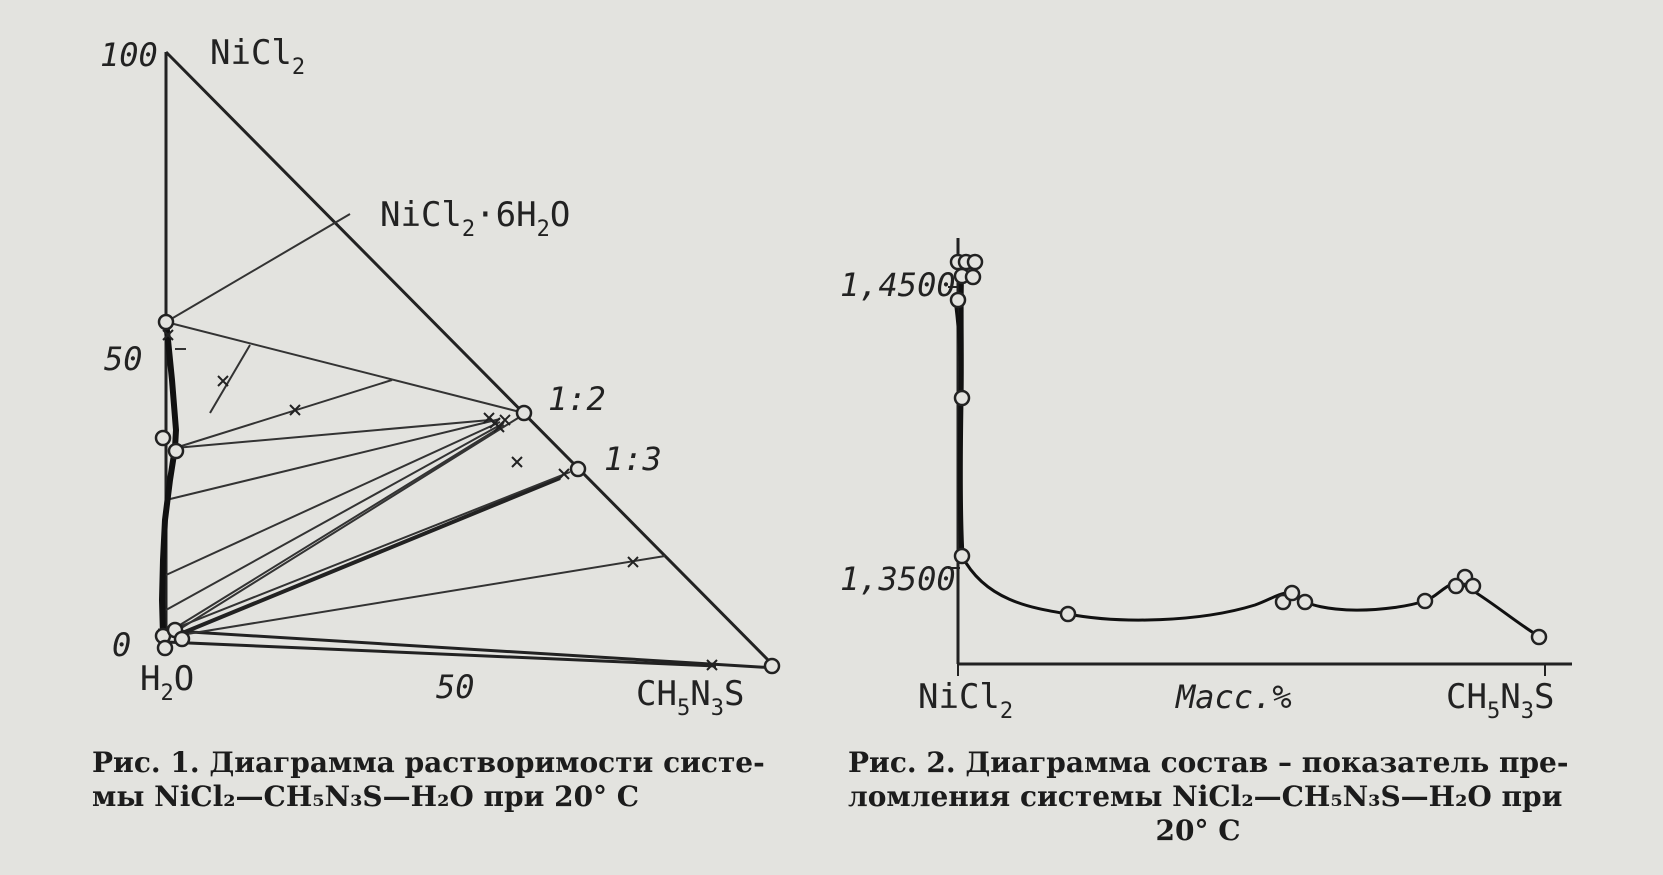  What do you see at coordinates (1198, 830) in the screenshot?
I see `figure2-caption-line3: 20° С` at bounding box center [1198, 830].